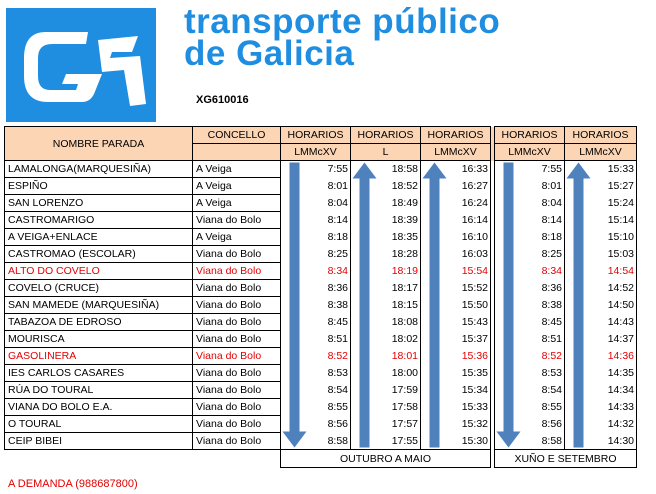  I want to click on departure-time: 18:19, so click(385, 271).